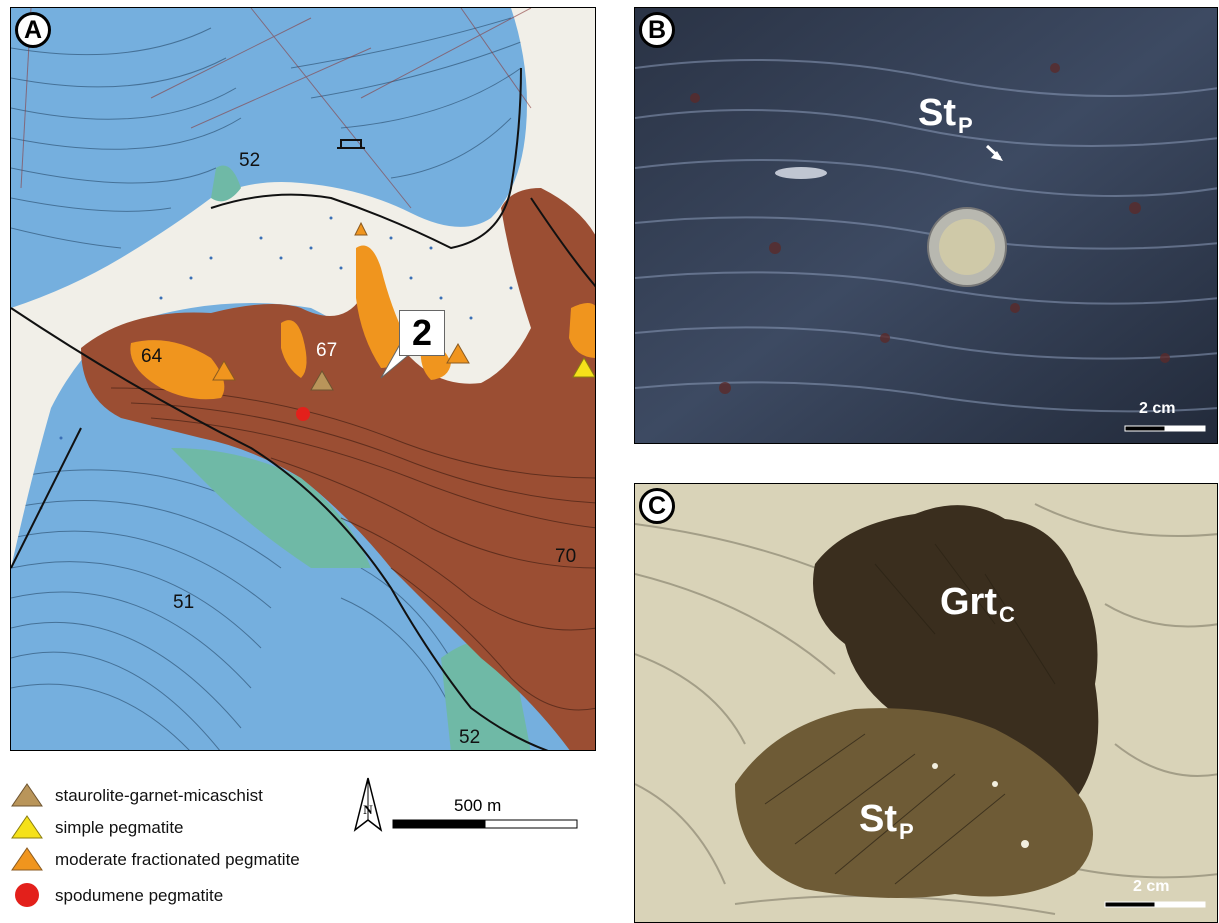 The height and width of the screenshot is (923, 1219). I want to click on legend-item-micaschist: staurolite-garnet-micaschist, so click(180, 795).